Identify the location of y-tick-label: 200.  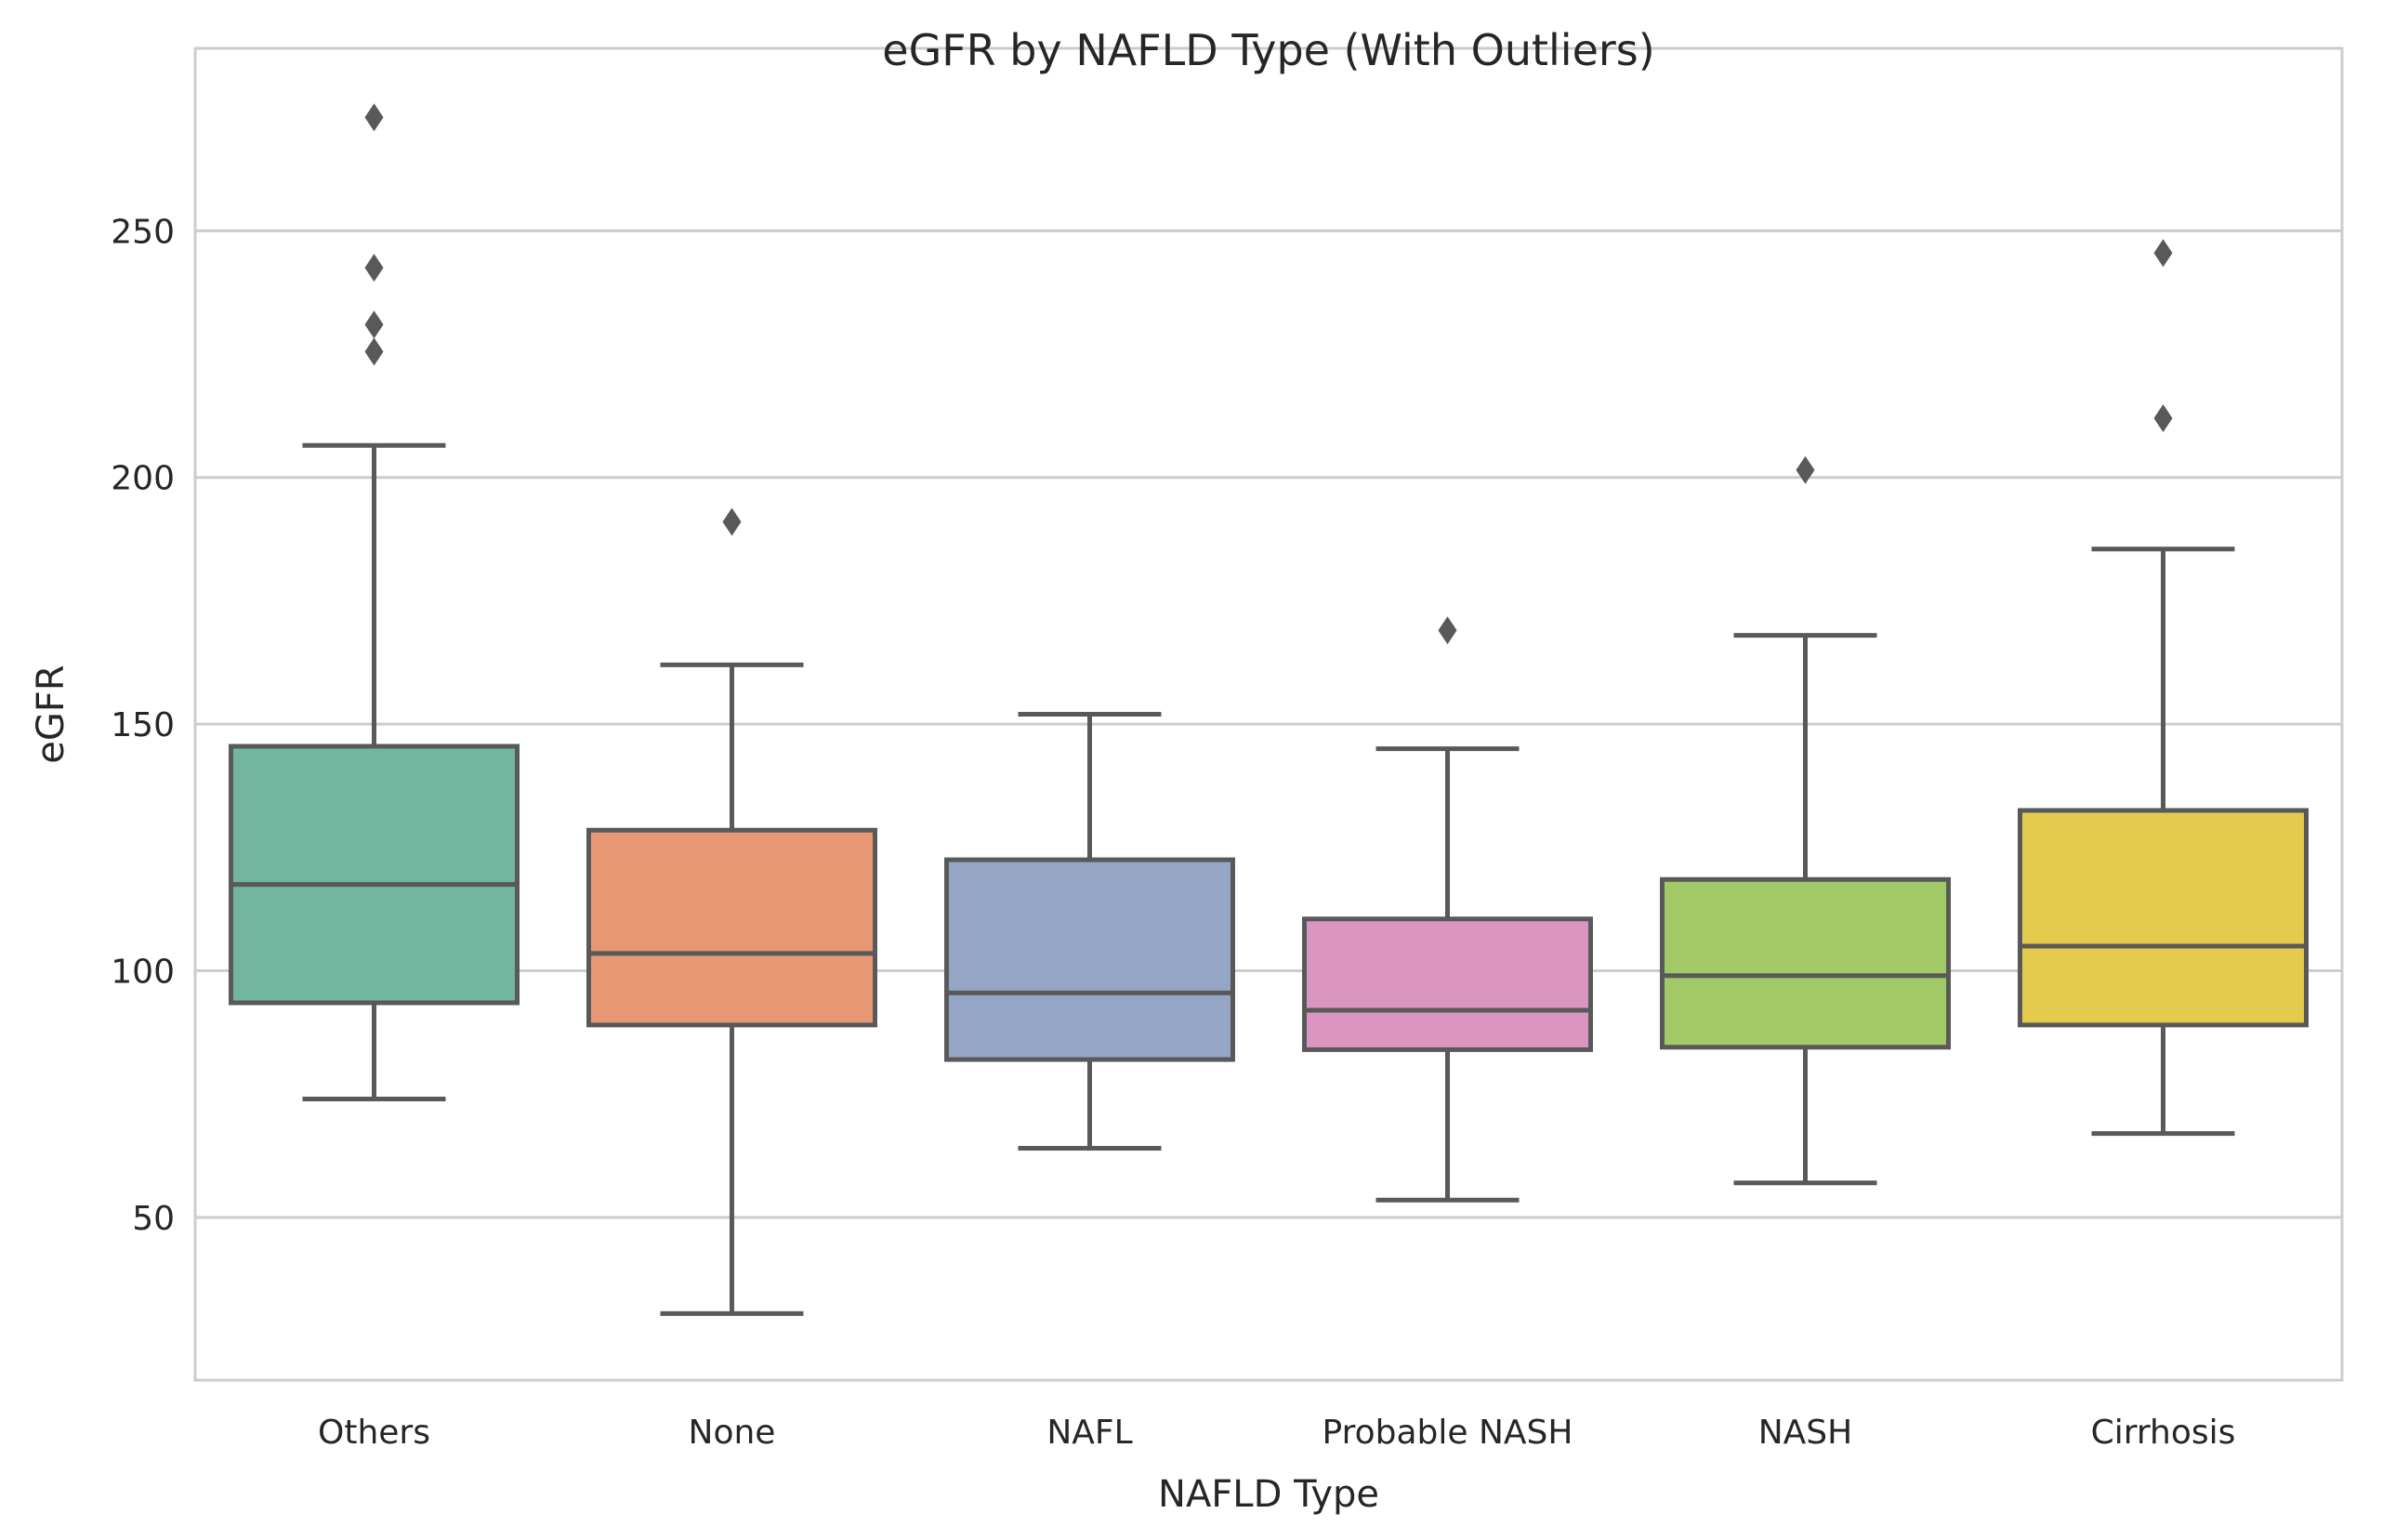
(143, 479).